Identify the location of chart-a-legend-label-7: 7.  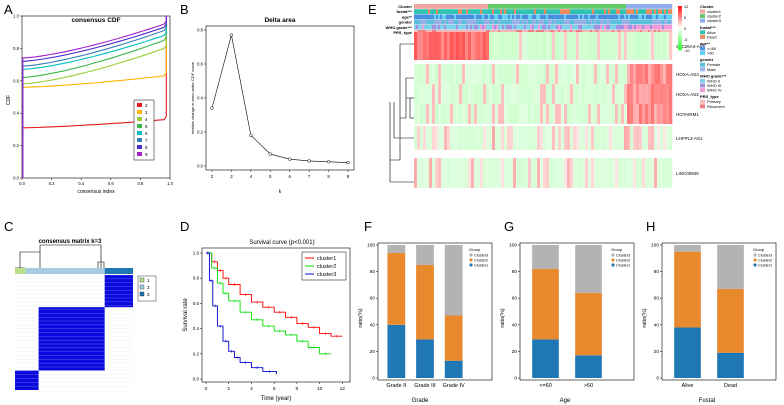
(146, 140).